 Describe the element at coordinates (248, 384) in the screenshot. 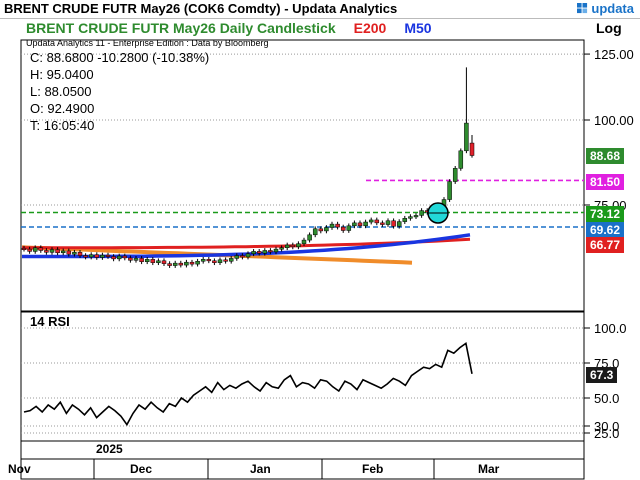

I see `rsi-line` at that location.